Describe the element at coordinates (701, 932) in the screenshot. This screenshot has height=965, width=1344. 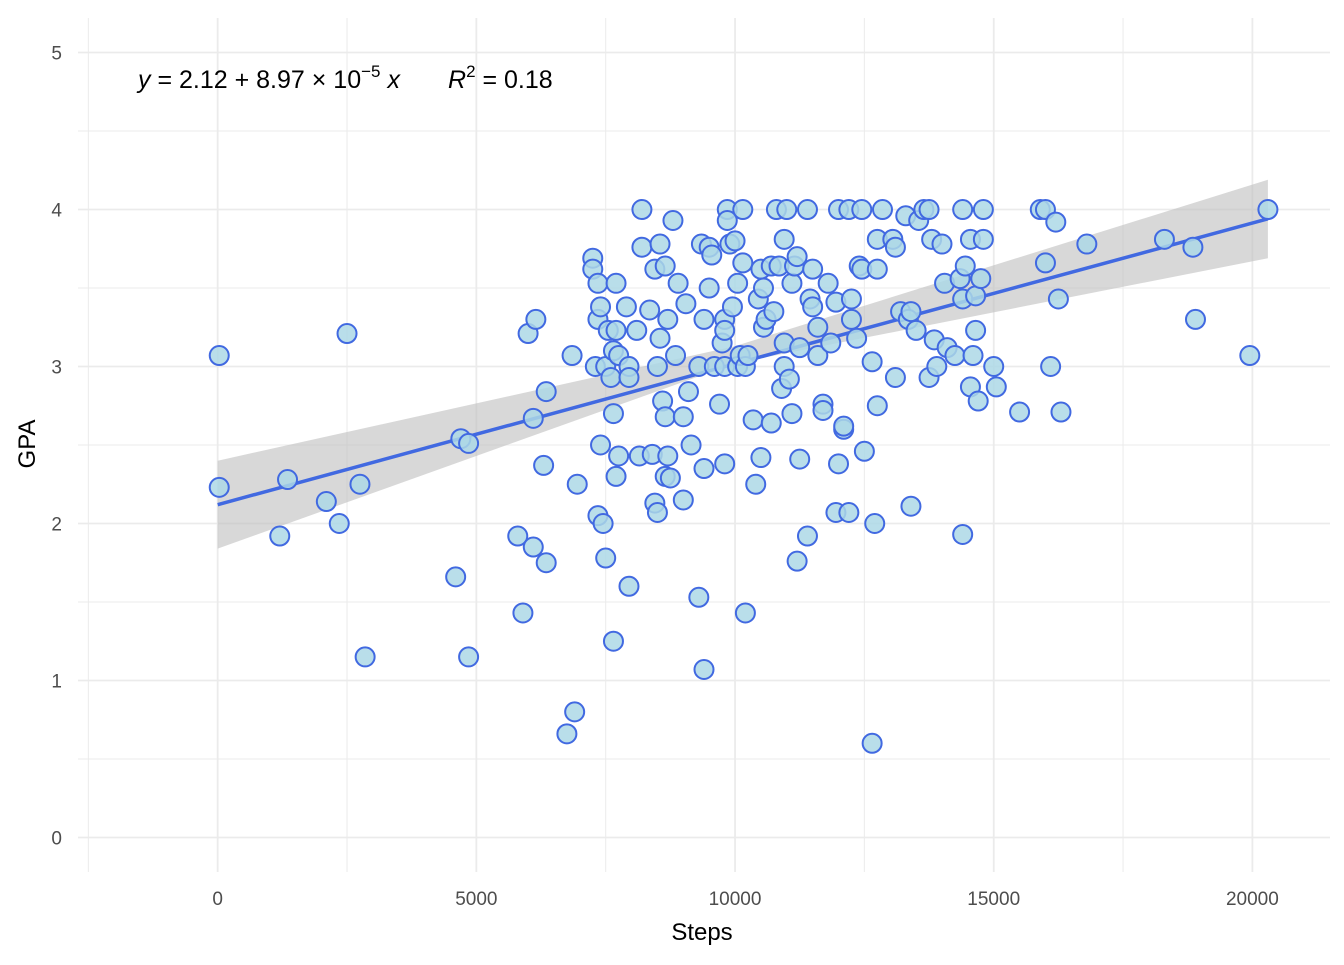
I see `x-axis-title: Steps` at that location.